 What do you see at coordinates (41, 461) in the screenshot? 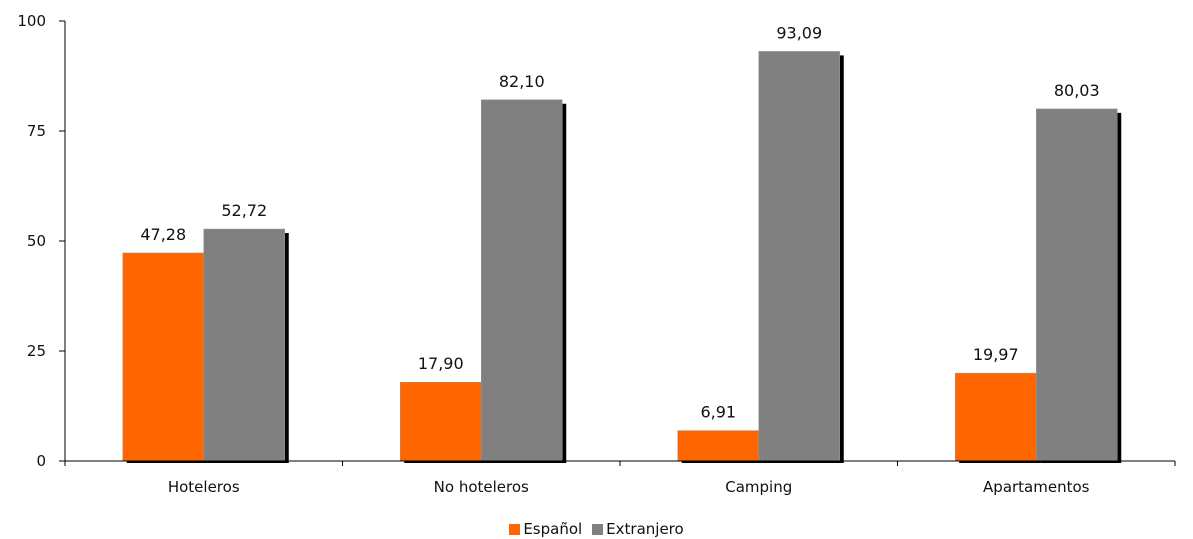
I see `y-tick-label-0: 0` at bounding box center [41, 461].